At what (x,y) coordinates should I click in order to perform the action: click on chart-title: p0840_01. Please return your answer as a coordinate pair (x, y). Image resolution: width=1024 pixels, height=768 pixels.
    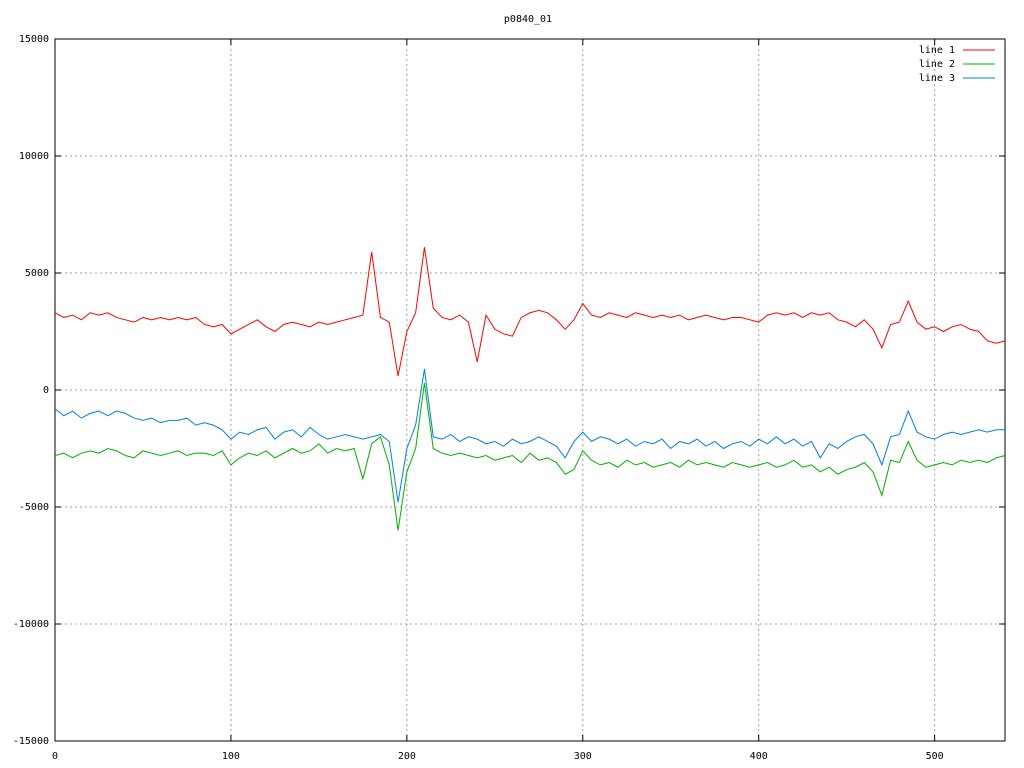
    Looking at the image, I should click on (528, 19).